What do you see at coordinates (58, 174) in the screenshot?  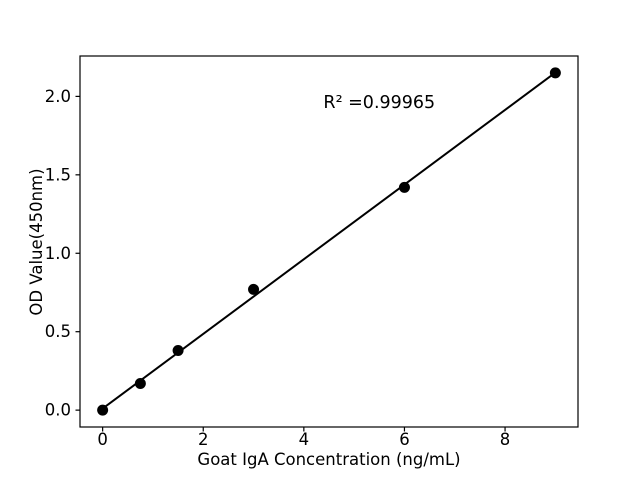 I see `y-tick-label: 1.5` at bounding box center [58, 174].